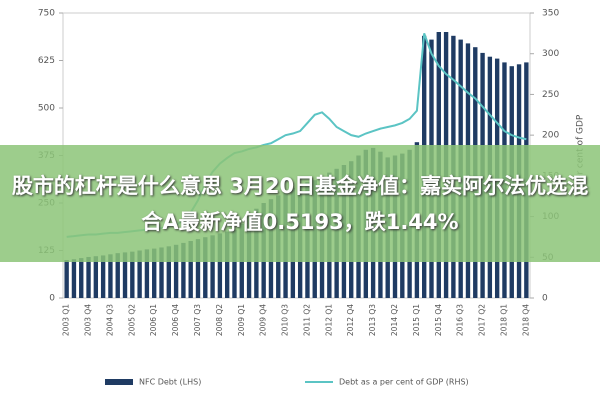 This screenshot has height=400, width=600. What do you see at coordinates (285, 320) in the screenshot?
I see `x-tick-label: 2010 Q3` at bounding box center [285, 320].